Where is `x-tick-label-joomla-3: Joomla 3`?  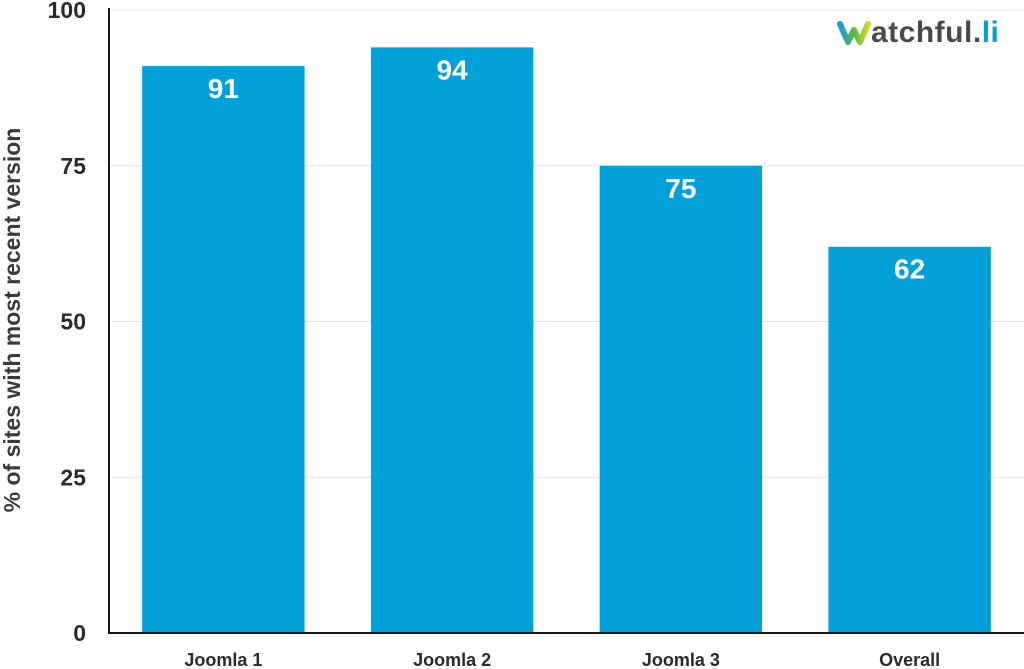 x-tick-label-joomla-3: Joomla 3 is located at coordinates (681, 659).